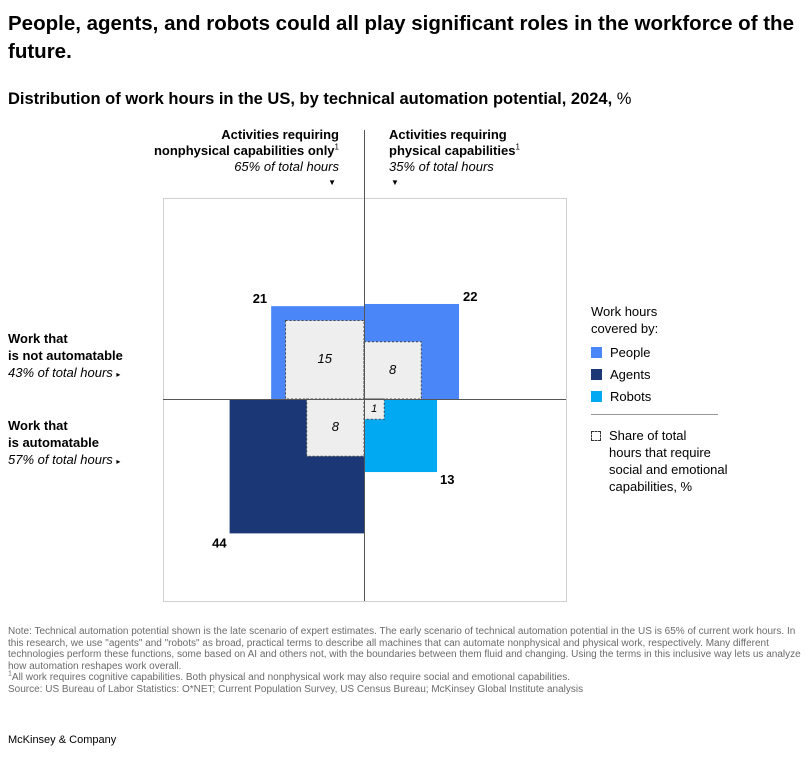 This screenshot has height=759, width=810. I want to click on legend-social-line3: social and emotional, so click(668, 469).